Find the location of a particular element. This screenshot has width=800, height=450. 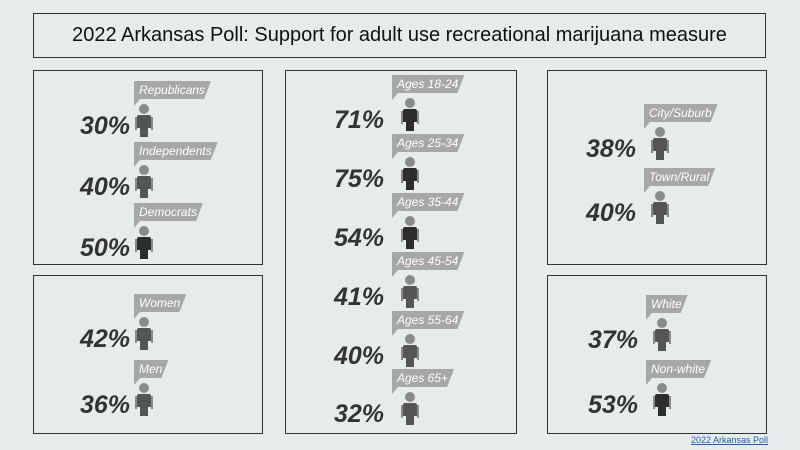

percent-value: 36% is located at coordinates (104, 405).